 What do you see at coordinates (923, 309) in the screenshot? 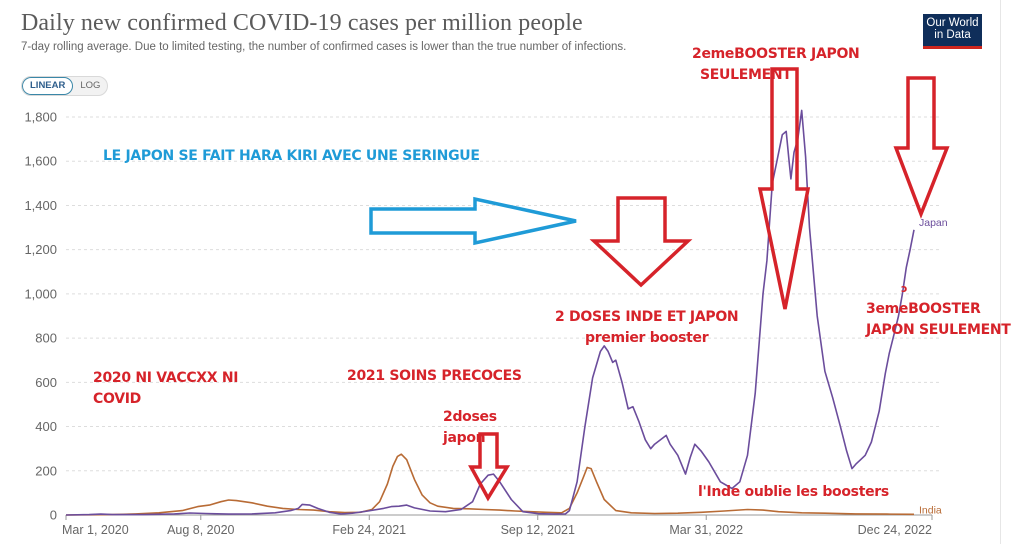
I see `annotation-3eme-line-1: 3emeBOOSTER` at bounding box center [923, 309].